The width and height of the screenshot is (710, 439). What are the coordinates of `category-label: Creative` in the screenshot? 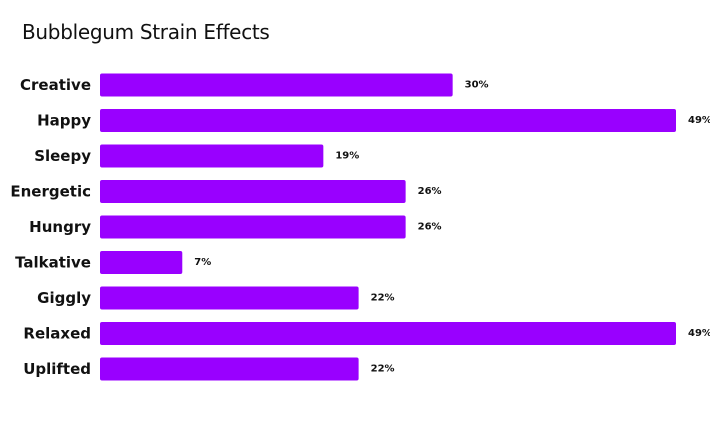 It's located at (55, 85).